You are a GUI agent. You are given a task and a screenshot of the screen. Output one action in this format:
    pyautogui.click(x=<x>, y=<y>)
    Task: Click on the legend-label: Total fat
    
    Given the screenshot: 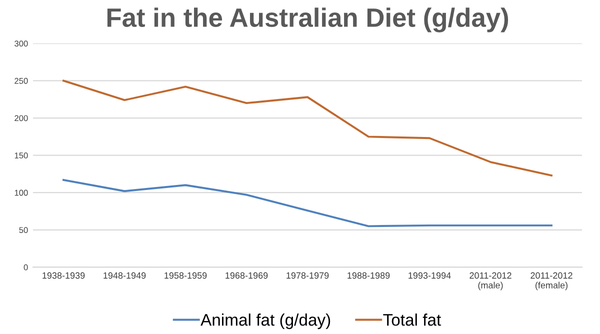 What is the action you would take?
    pyautogui.click(x=412, y=320)
    